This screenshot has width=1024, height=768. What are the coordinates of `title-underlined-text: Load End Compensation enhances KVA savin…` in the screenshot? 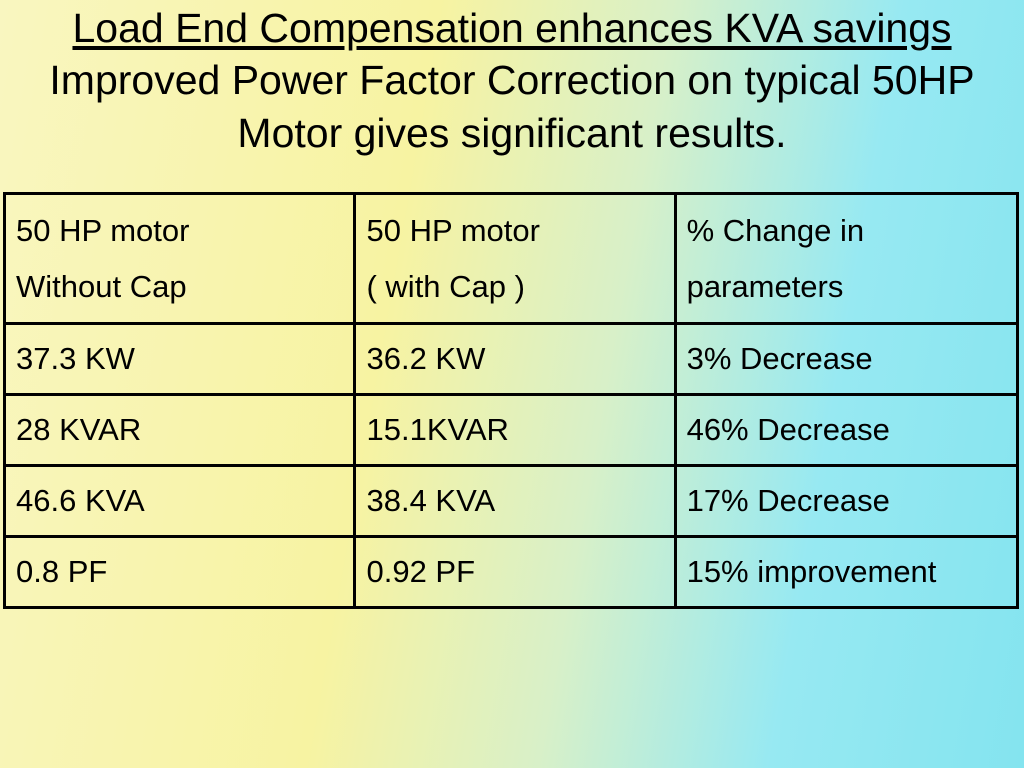 It's located at (512, 28).